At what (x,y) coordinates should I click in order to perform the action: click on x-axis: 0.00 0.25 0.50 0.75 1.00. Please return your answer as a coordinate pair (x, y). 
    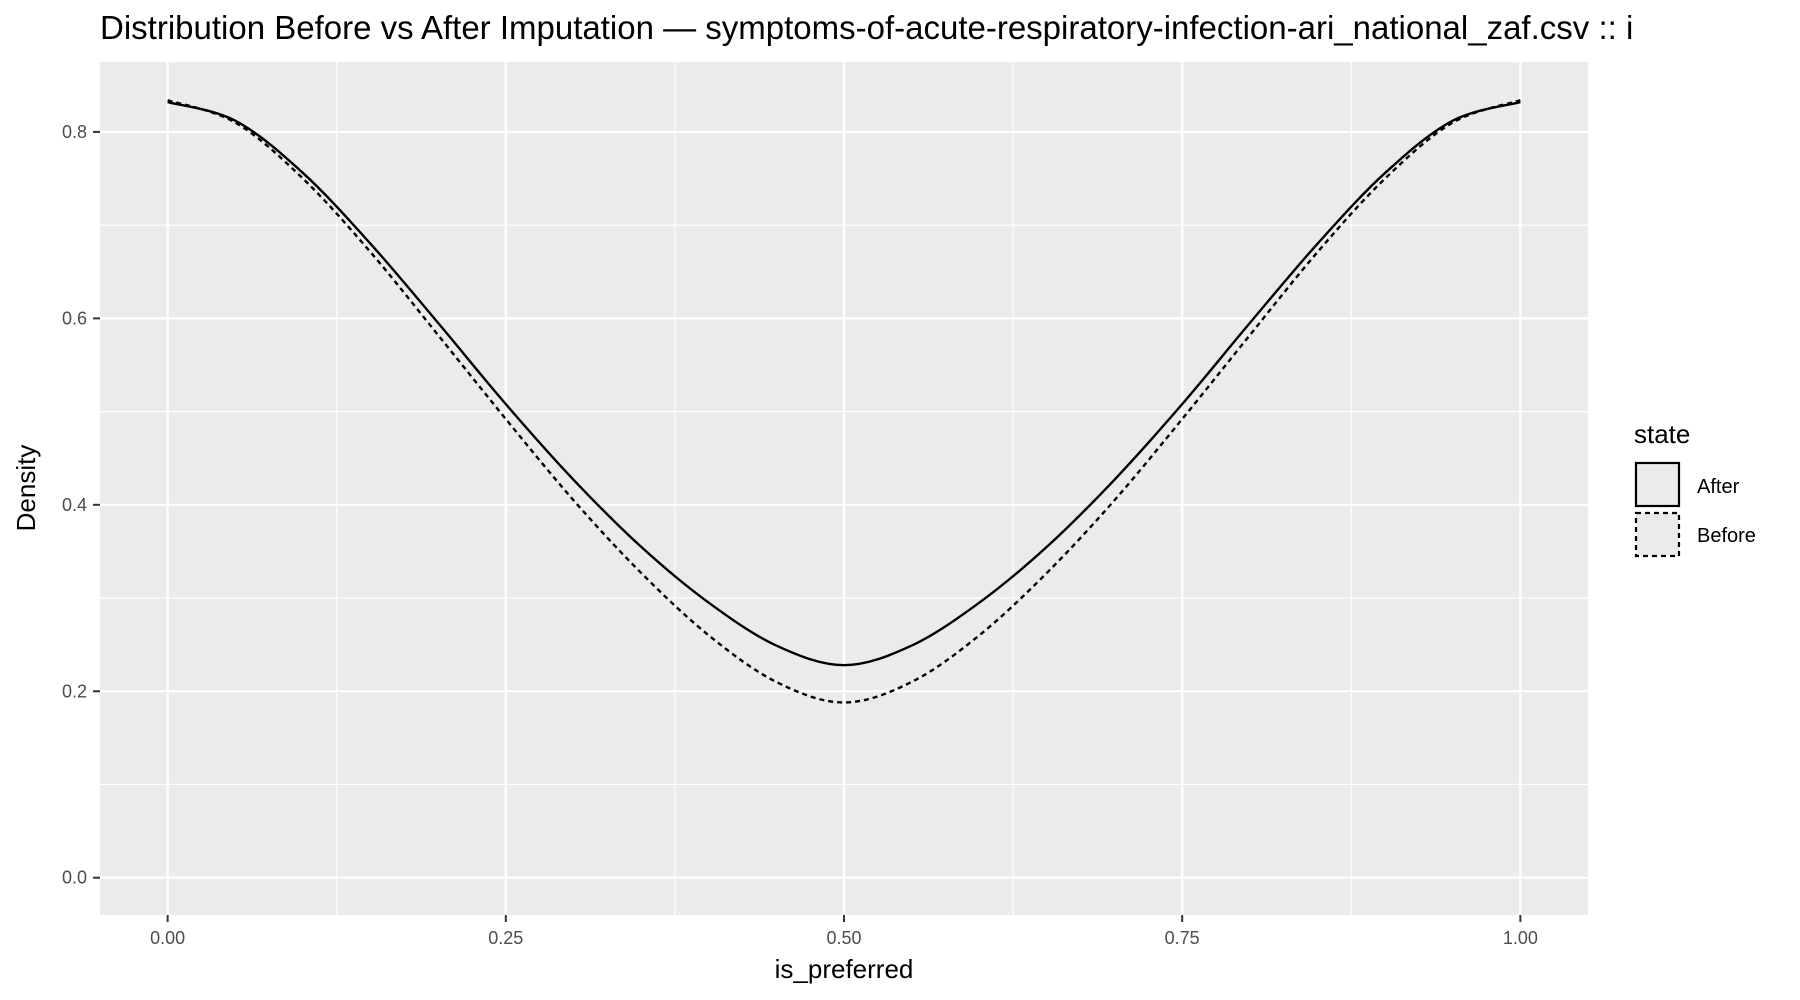
    Looking at the image, I should click on (844, 931).